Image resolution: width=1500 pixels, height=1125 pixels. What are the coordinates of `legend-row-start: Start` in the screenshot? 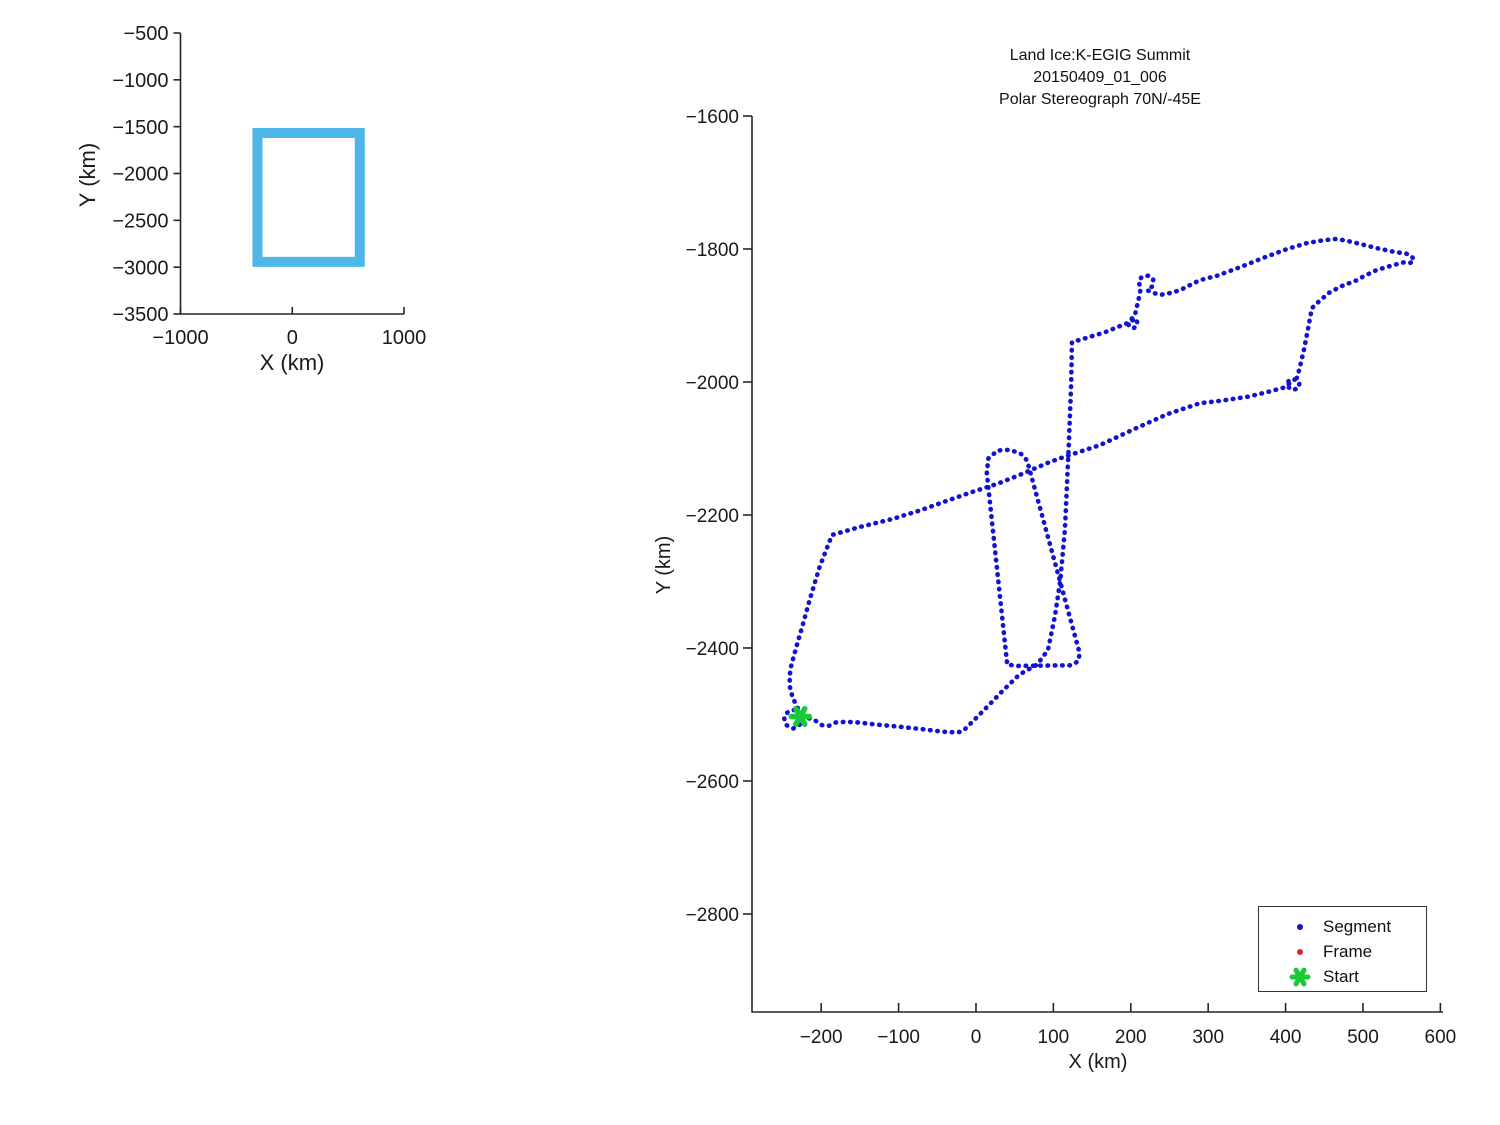 It's located at (1342, 976).